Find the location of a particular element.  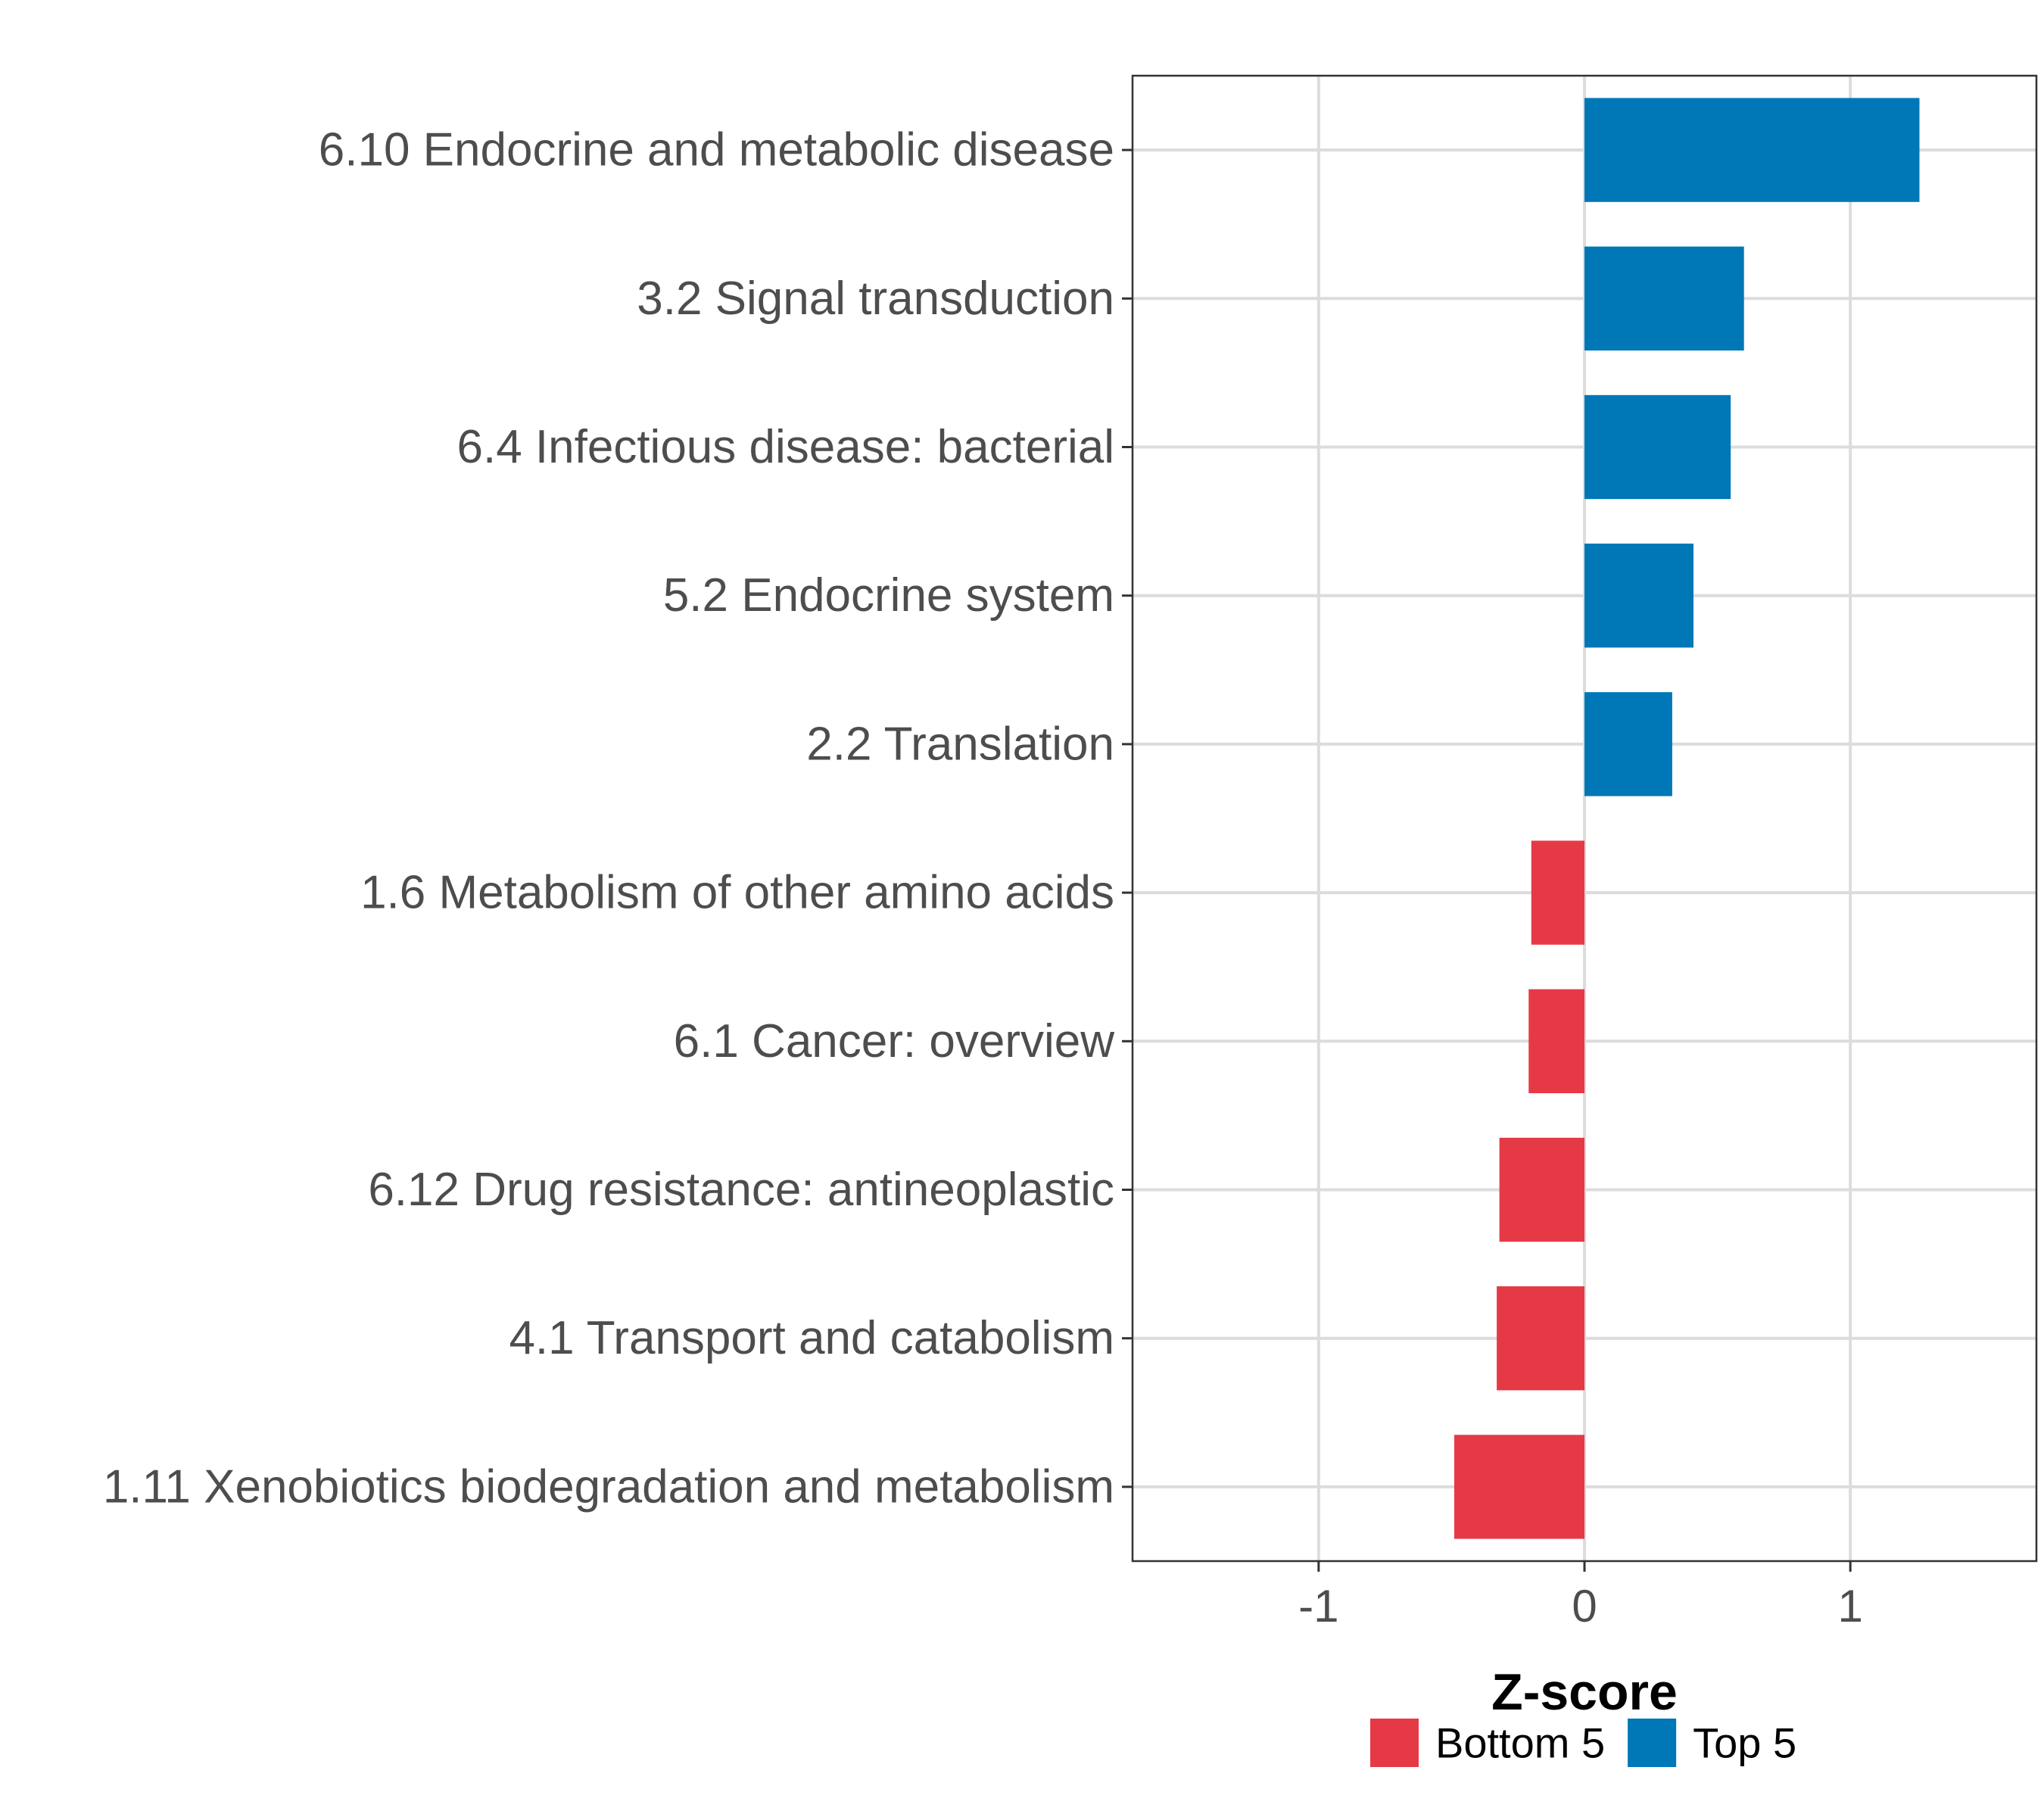

y-tick-label: 4.1 Transport and catabolism is located at coordinates (811, 1338).